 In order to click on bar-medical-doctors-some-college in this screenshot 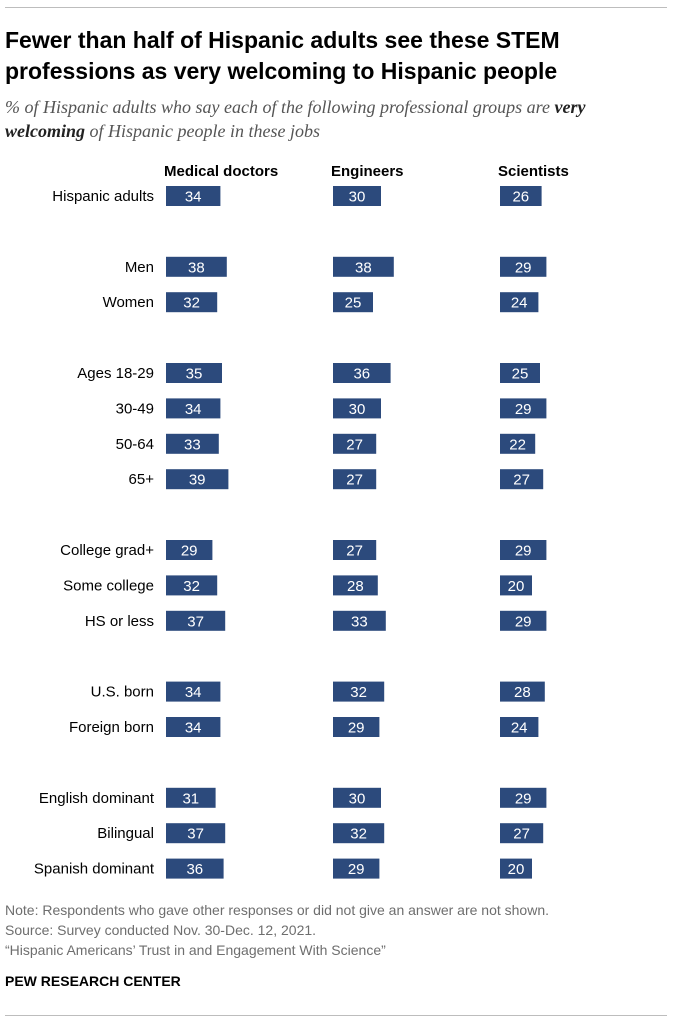, I will do `click(192, 585)`.